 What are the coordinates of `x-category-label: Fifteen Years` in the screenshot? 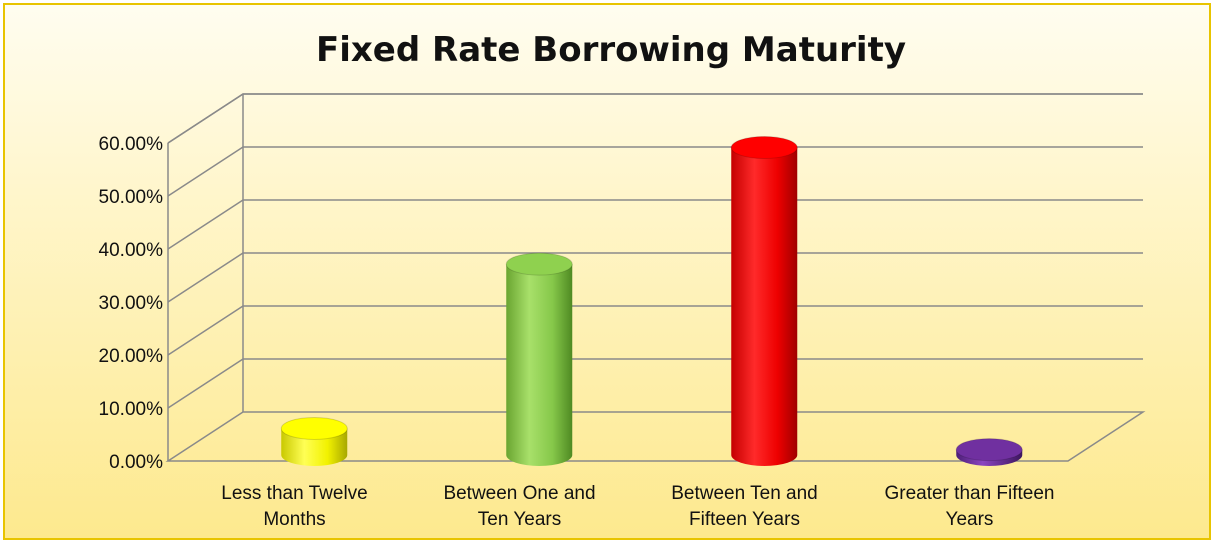 It's located at (744, 519).